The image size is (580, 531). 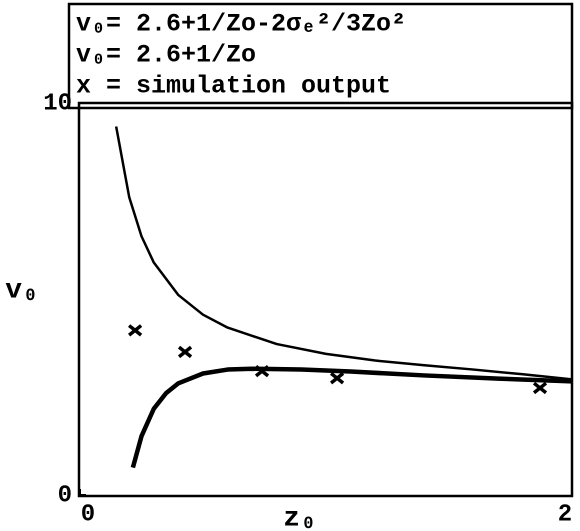 What do you see at coordinates (88, 514) in the screenshot?
I see `x-tick-label: 0` at bounding box center [88, 514].